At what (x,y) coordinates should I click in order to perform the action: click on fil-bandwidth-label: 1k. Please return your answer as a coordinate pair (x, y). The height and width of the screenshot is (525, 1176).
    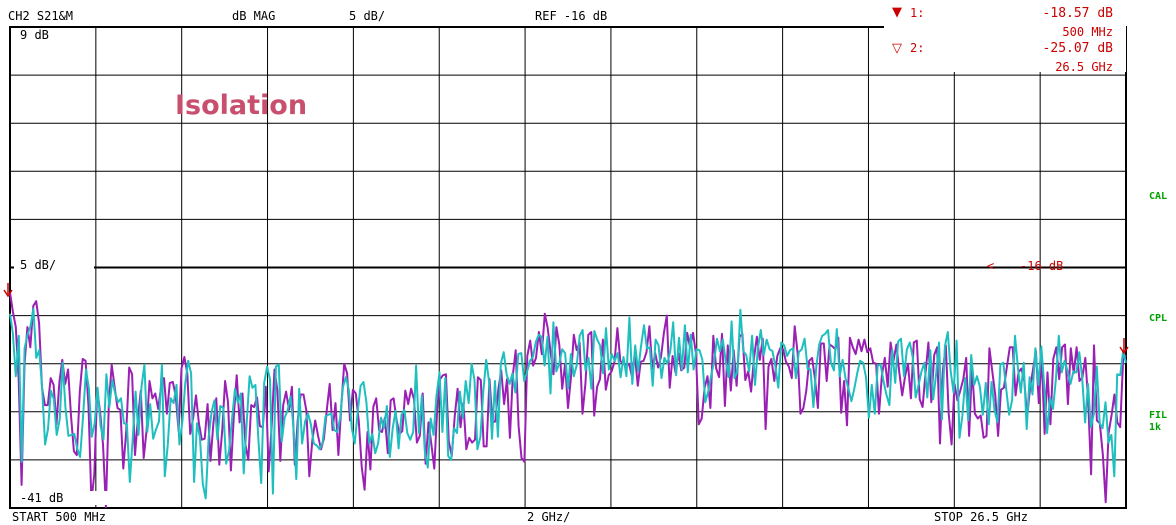
    Looking at the image, I should click on (1155, 427).